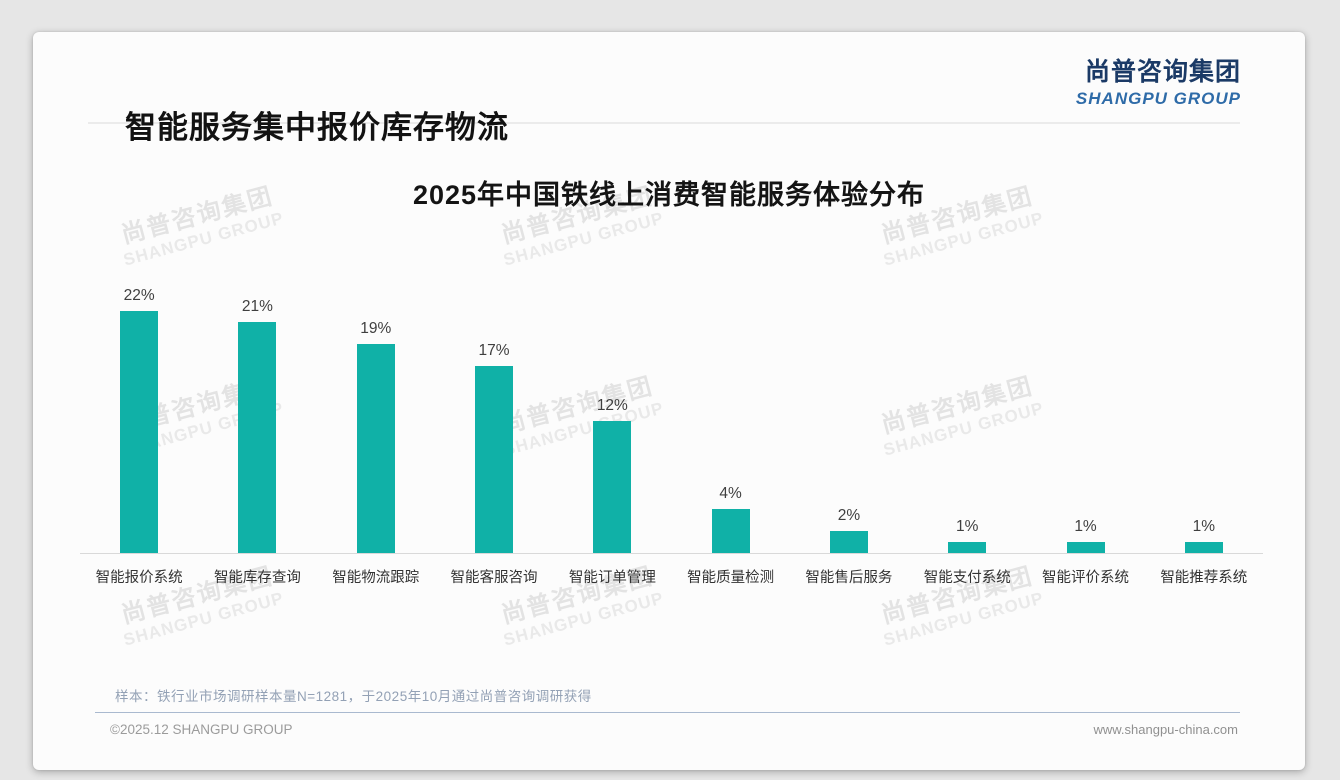  Describe the element at coordinates (376, 578) in the screenshot. I see `category-label: 智能物流跟踪` at that location.